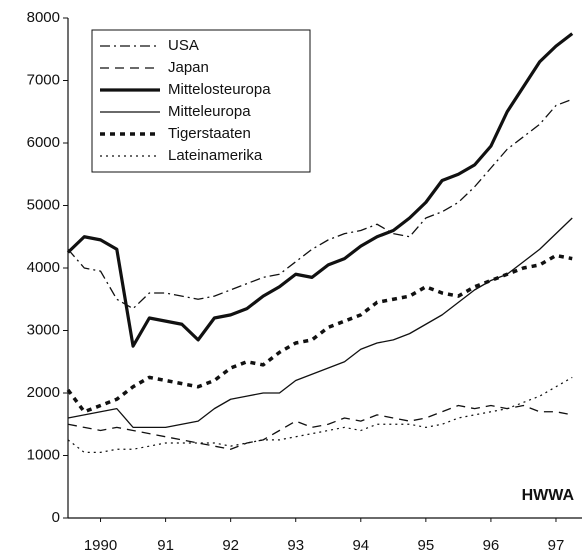 The height and width of the screenshot is (557, 586). I want to click on y-tick-label: 6000, so click(43, 142).